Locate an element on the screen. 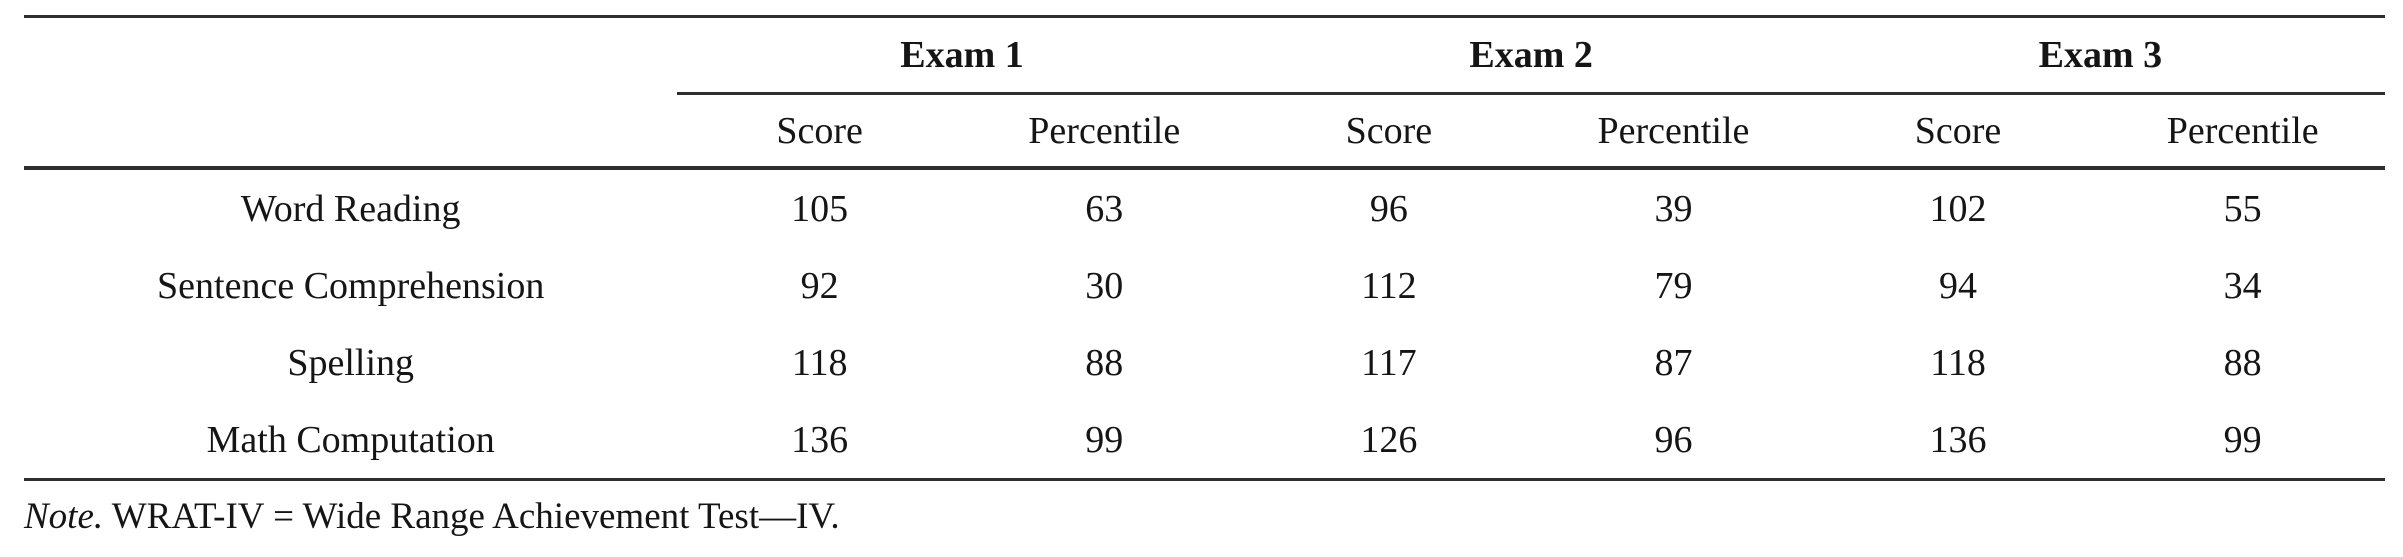  table-row: Math Computation 136 99 126 96 136 99 is located at coordinates (1204, 440).